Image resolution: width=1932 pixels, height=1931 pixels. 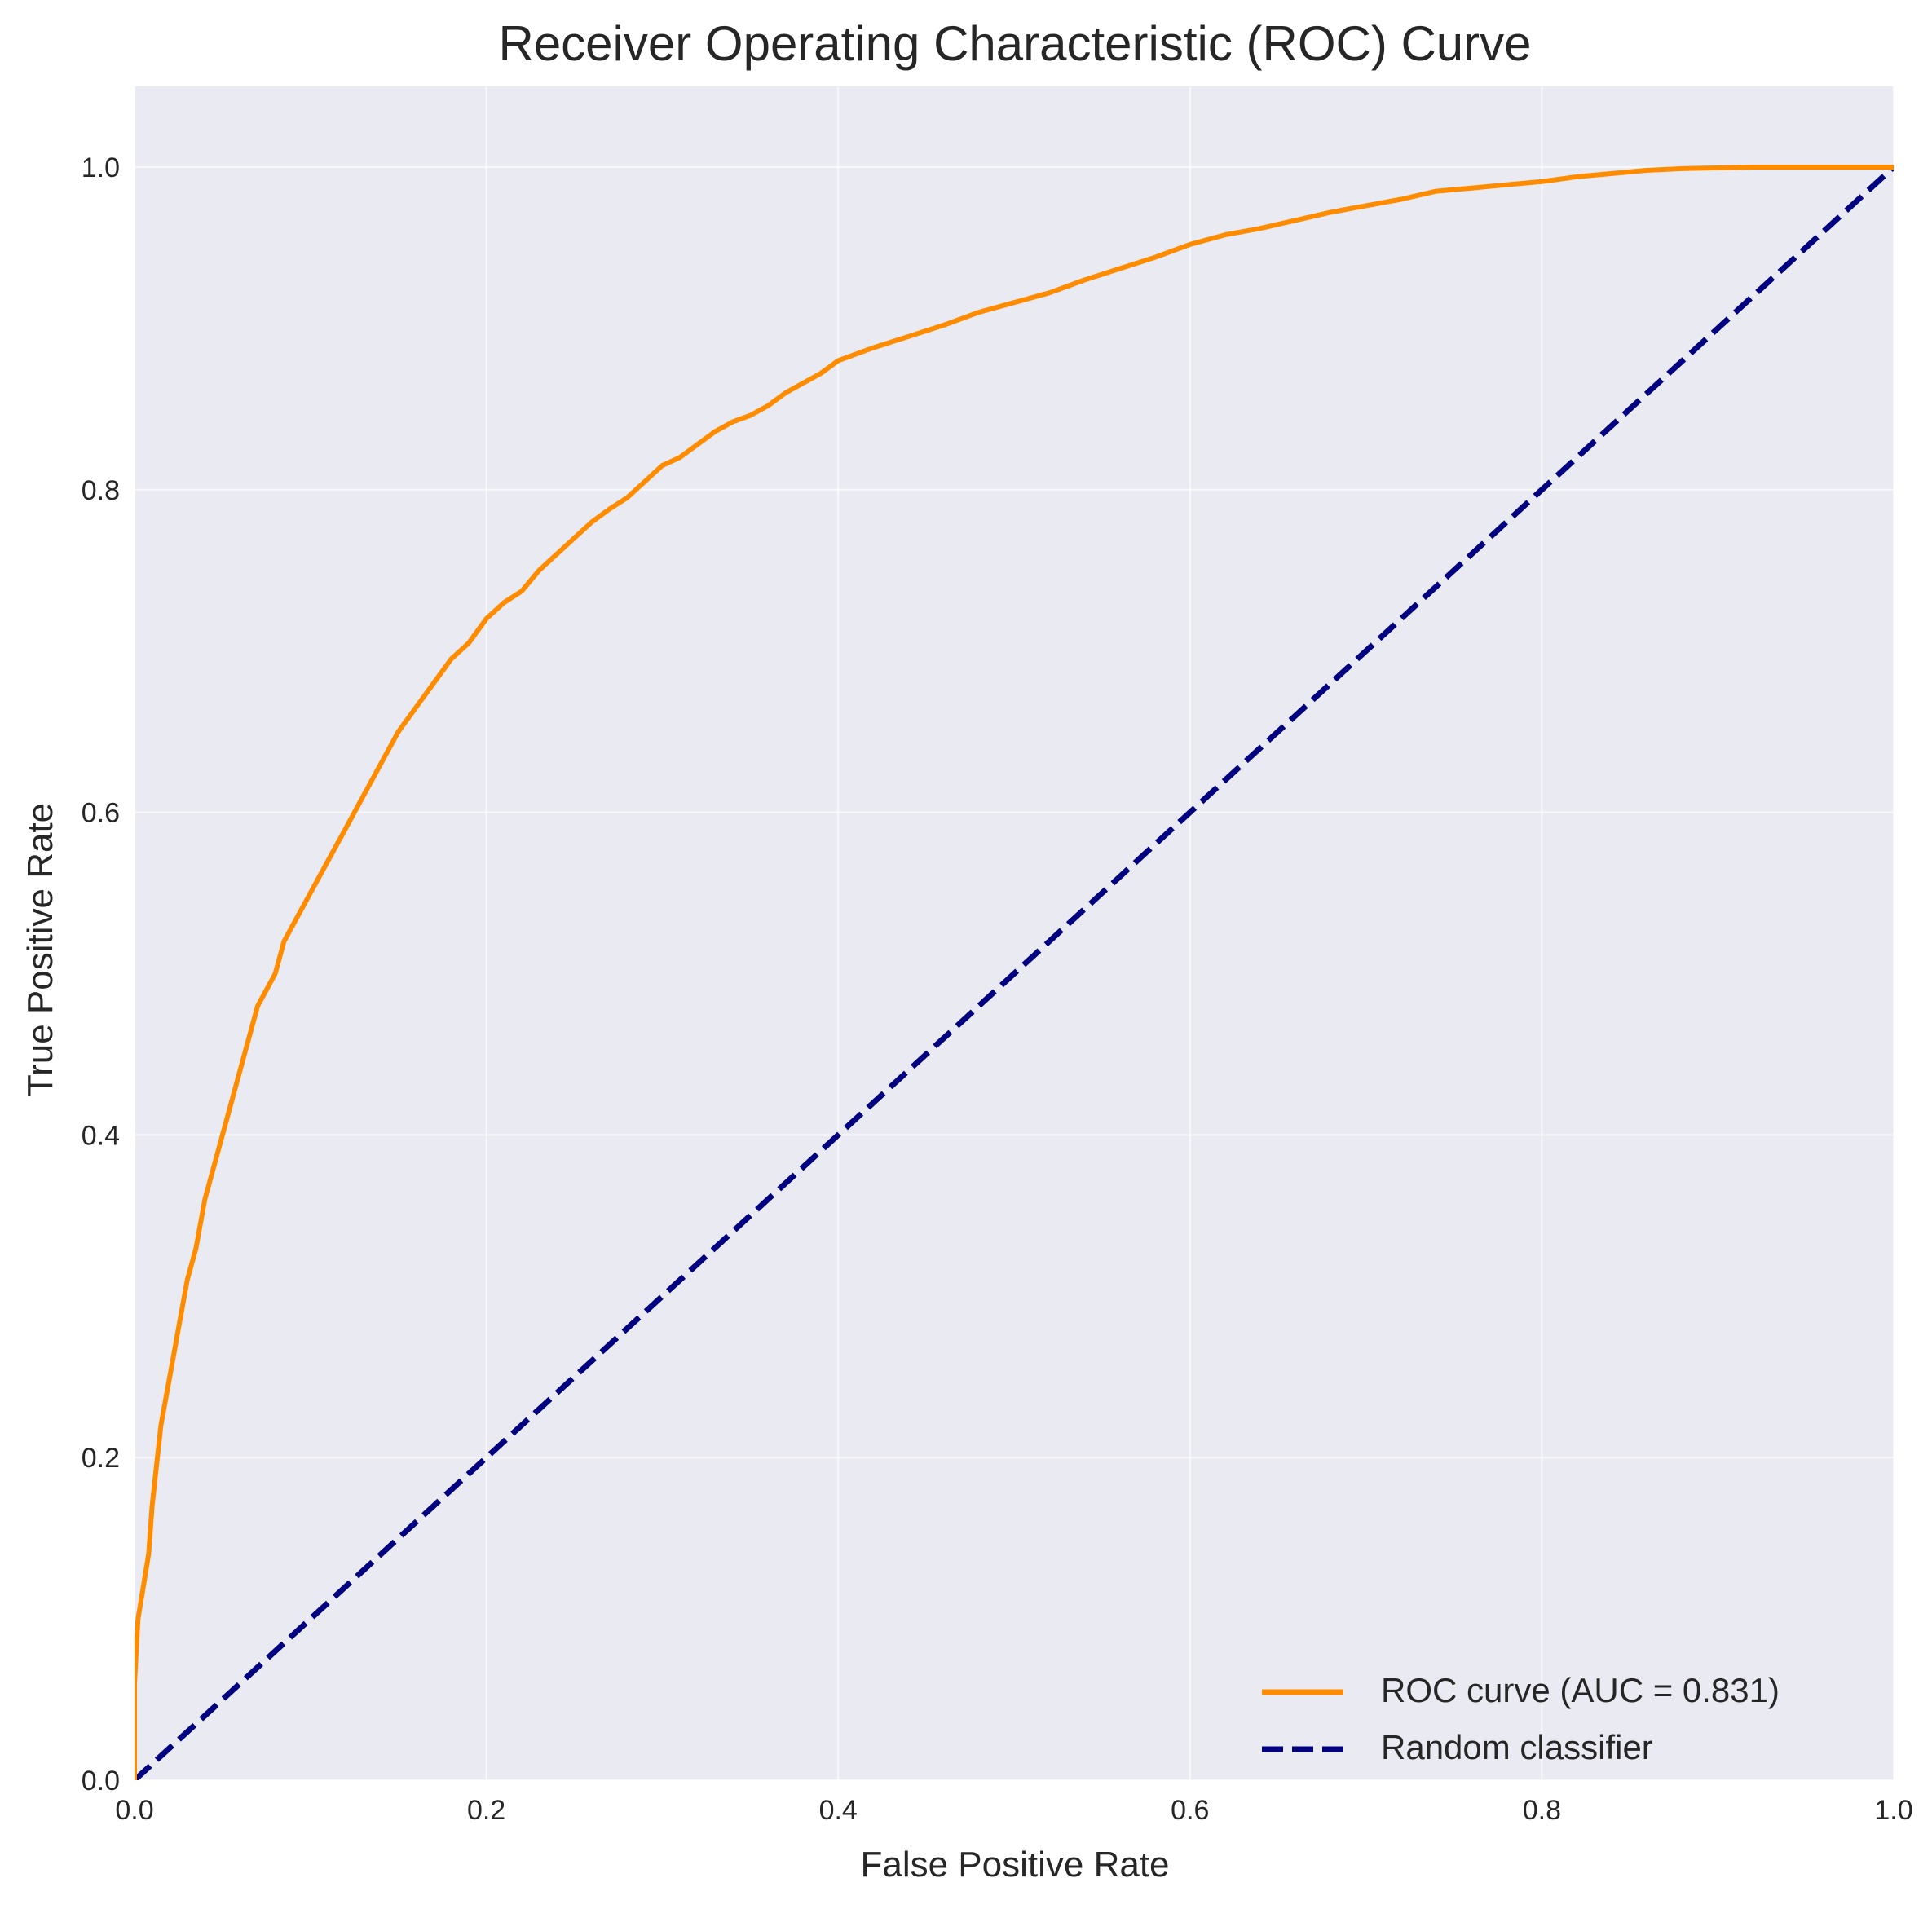 What do you see at coordinates (1014, 1865) in the screenshot?
I see `x-axis-label: False Positive Rate` at bounding box center [1014, 1865].